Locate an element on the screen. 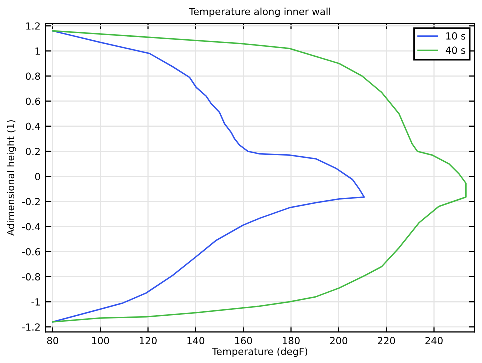 Image resolution: width=482 pixels, height=363 pixels. y-tick-label: -0.2 is located at coordinates (31, 202).